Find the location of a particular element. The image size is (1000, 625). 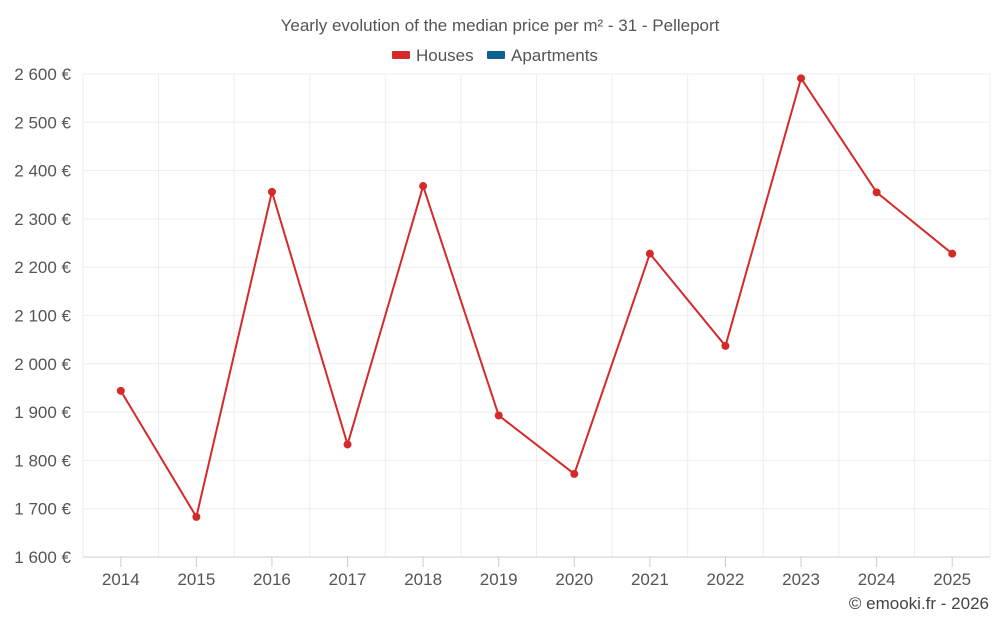

y-tick-label: 2 000 € is located at coordinates (42, 364).